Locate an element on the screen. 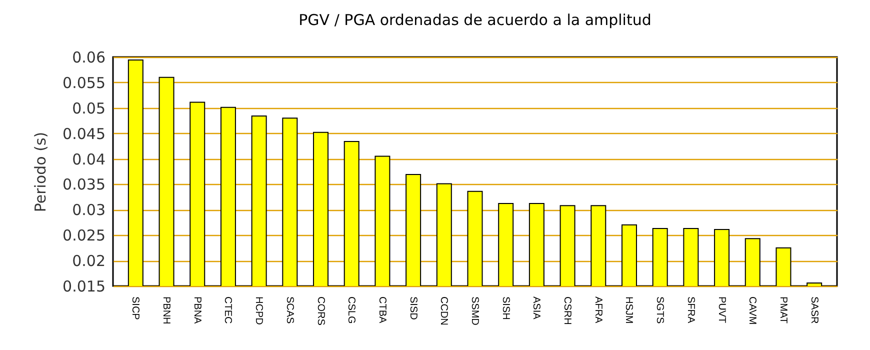 This screenshot has width=870, height=350. y-tick-label: 0.06 is located at coordinates (89, 57).